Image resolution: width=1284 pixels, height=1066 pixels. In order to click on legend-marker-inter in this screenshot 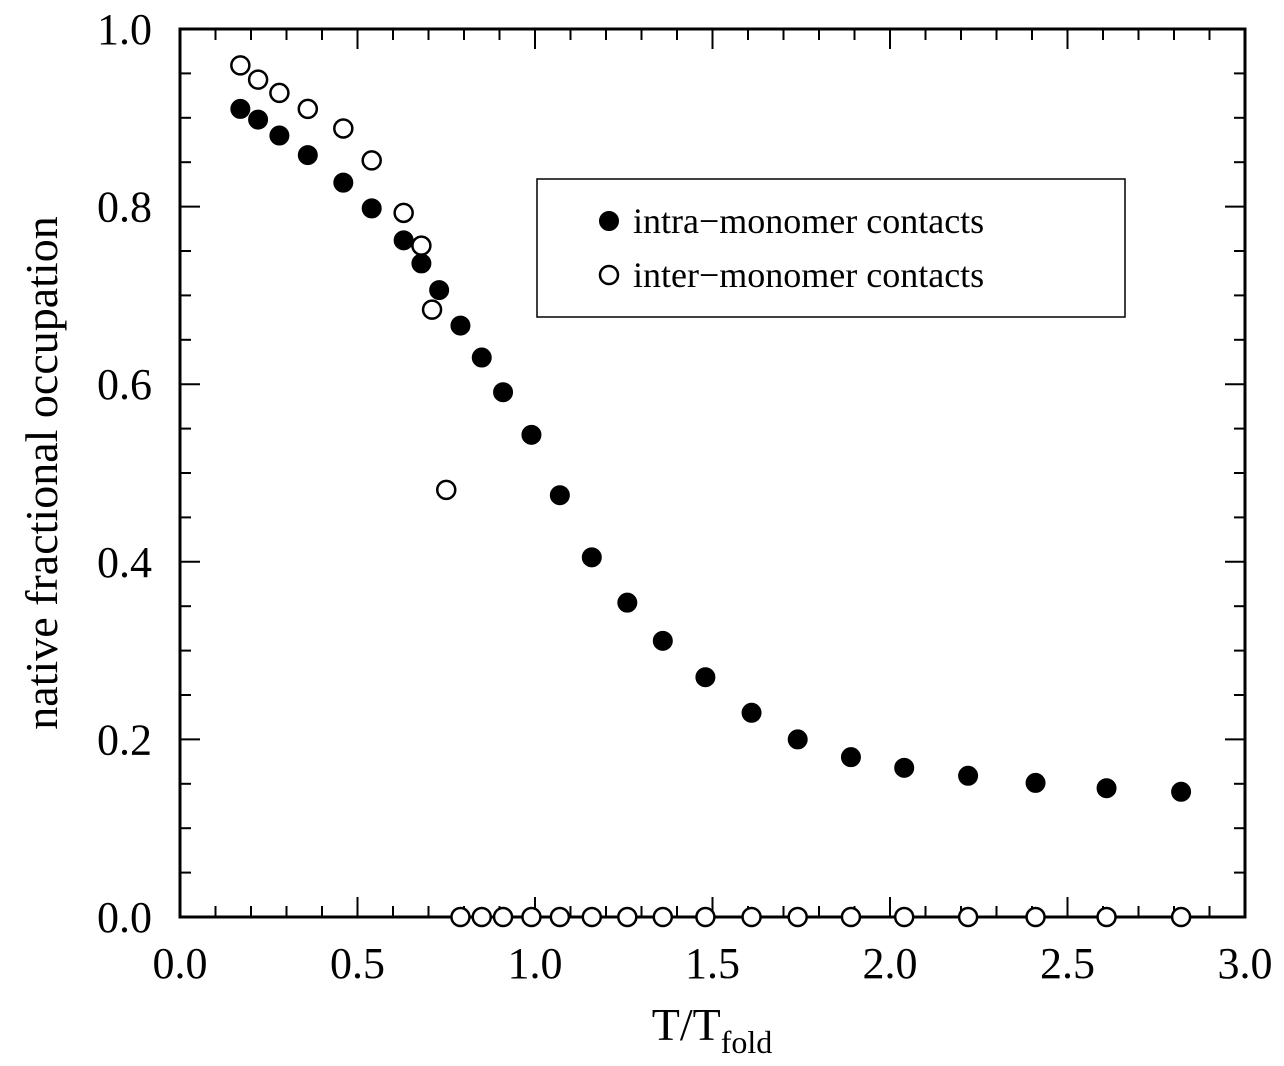, I will do `click(609, 275)`.